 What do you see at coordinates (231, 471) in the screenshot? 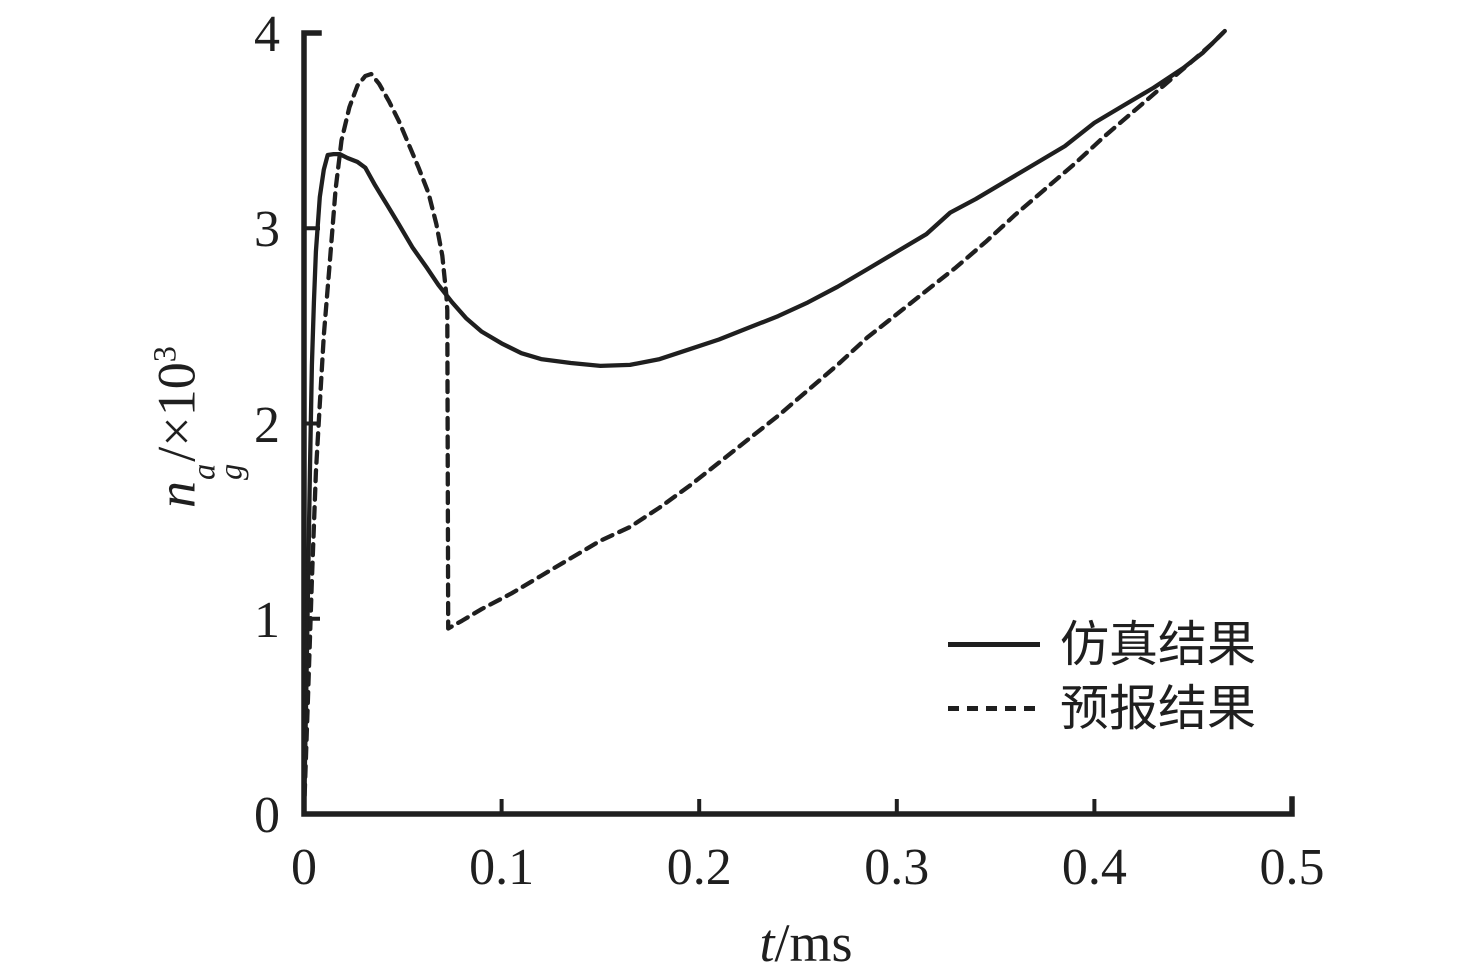
I see `y-axis-subscript: g` at bounding box center [231, 471].